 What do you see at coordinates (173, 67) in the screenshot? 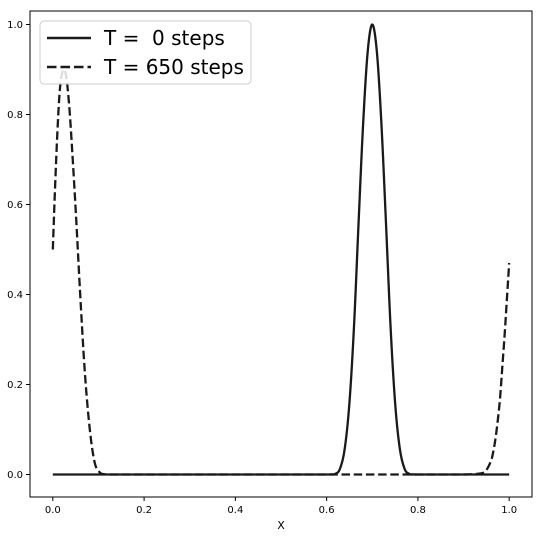
I see `legend-label-t650: T = 650 steps` at bounding box center [173, 67].